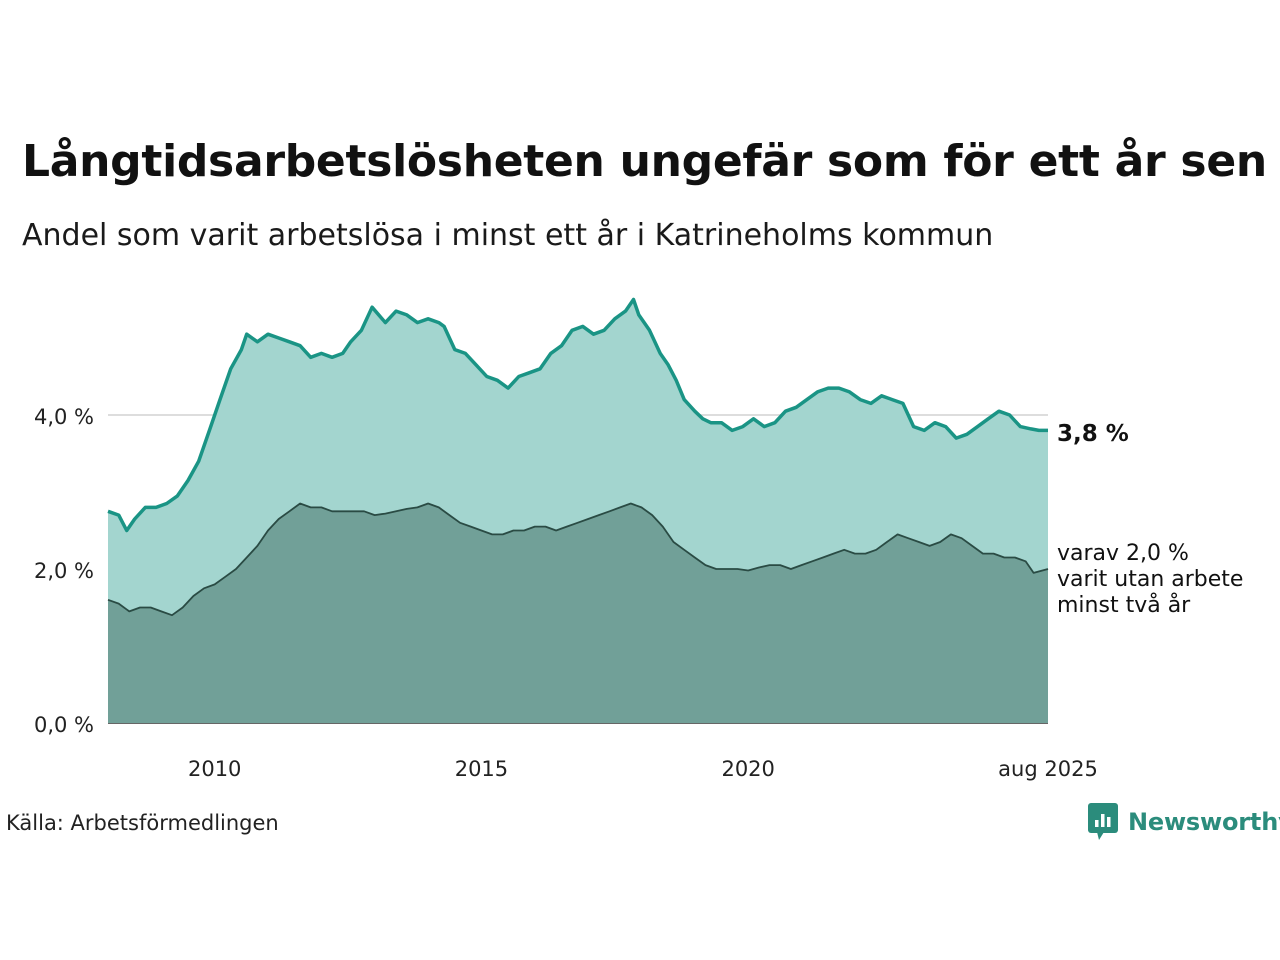  I want to click on x-tick-label: 2020, so click(747, 769).